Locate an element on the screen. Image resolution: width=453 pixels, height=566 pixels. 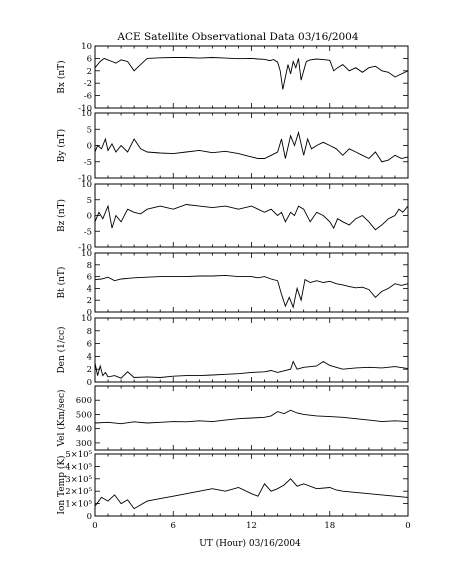
y-tick-label: 2×10⁵ is located at coordinates (78, 492).